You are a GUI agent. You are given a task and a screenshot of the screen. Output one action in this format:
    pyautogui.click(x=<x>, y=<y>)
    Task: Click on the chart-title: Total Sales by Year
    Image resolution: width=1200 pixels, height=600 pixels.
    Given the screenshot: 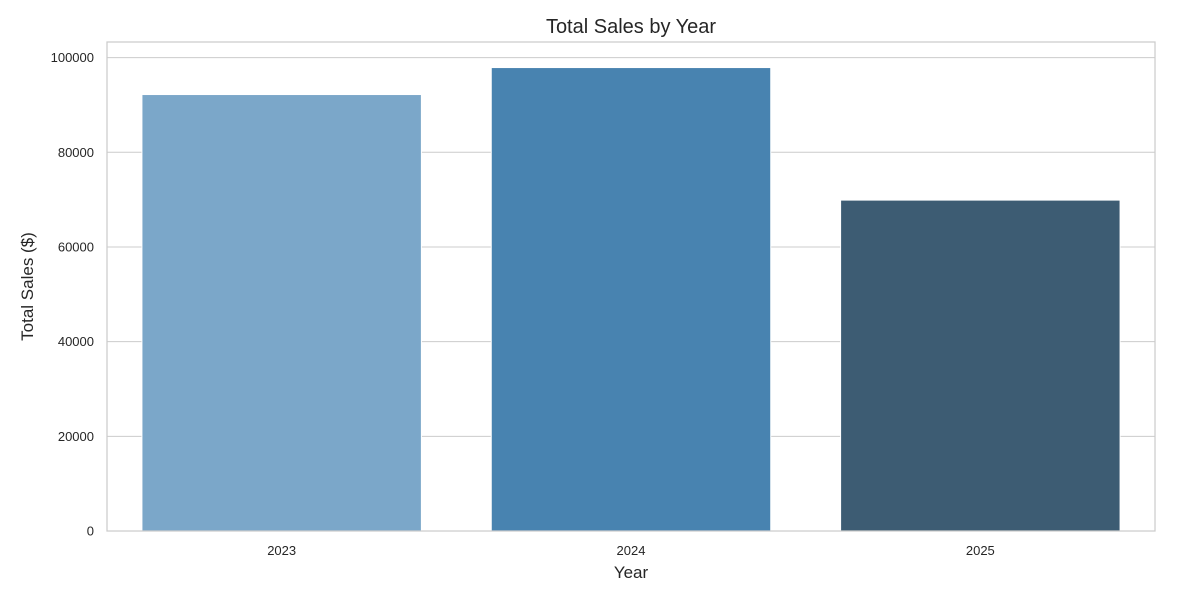 What is the action you would take?
    pyautogui.click(x=631, y=27)
    